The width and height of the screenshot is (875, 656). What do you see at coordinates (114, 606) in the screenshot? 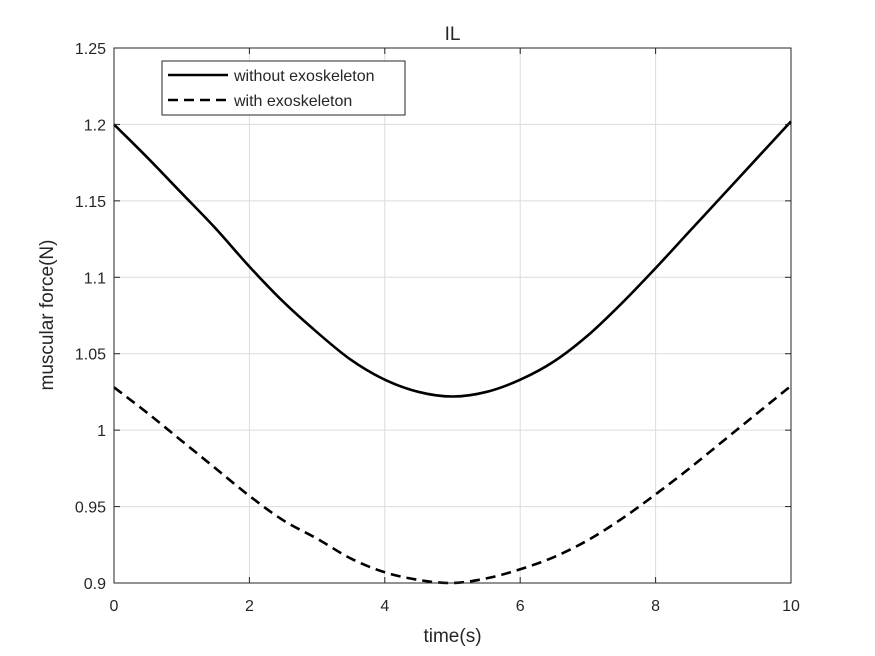
I see `x-tick-label: 0` at bounding box center [114, 606].